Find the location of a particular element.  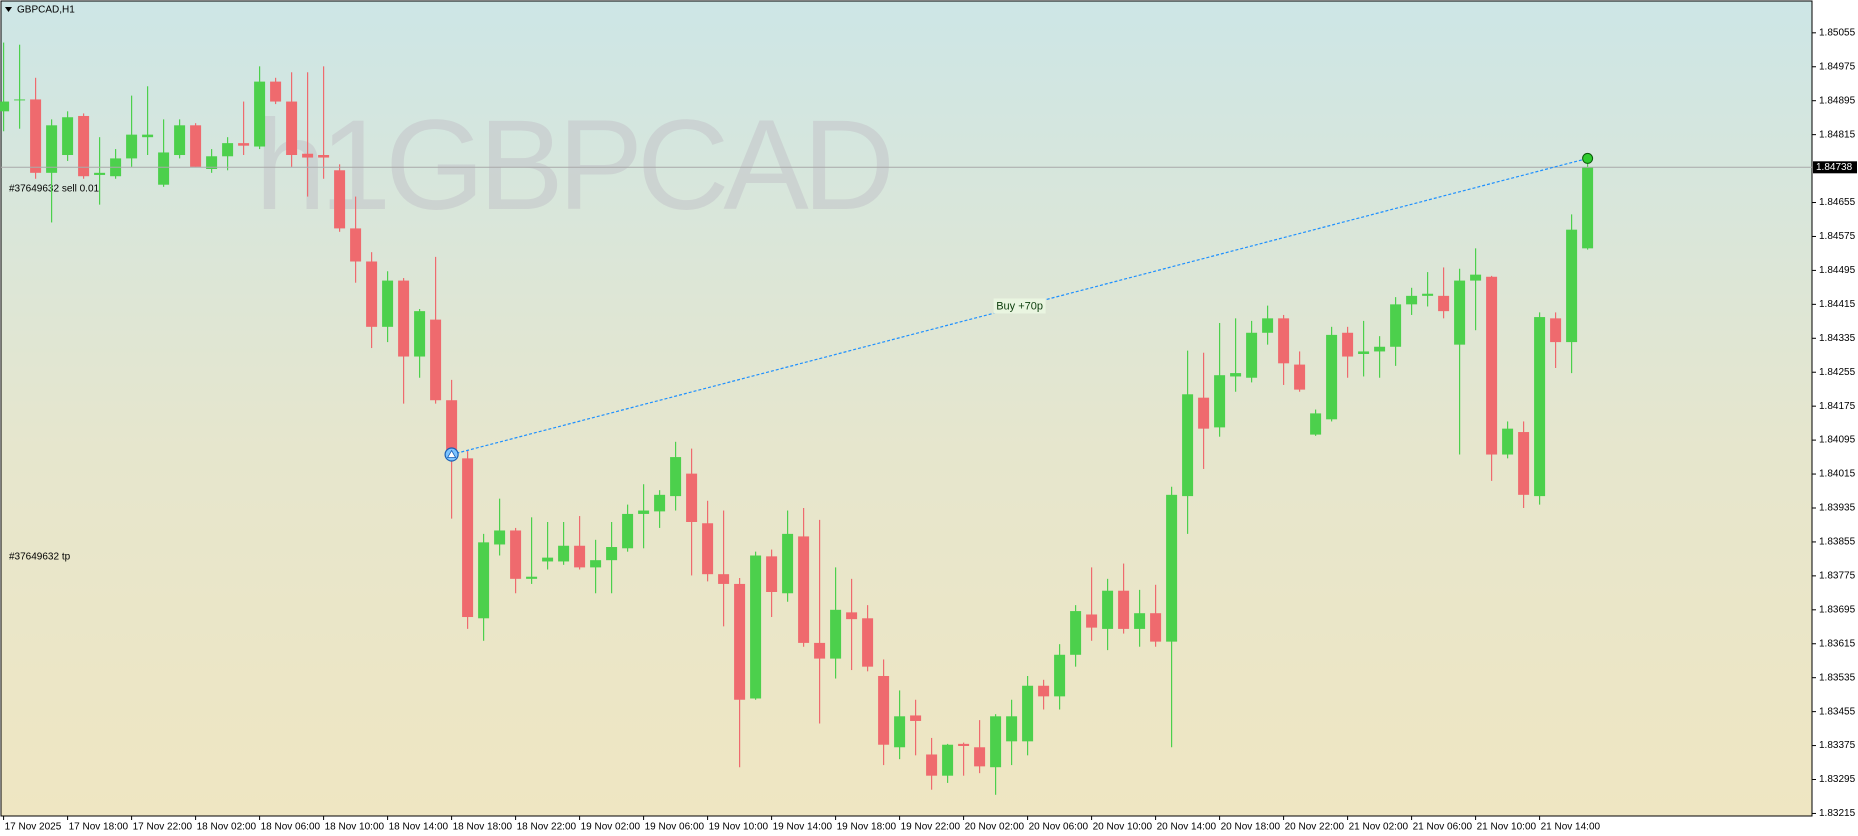

x-tick-label: 20 Nov 14:00 is located at coordinates (1187, 827).